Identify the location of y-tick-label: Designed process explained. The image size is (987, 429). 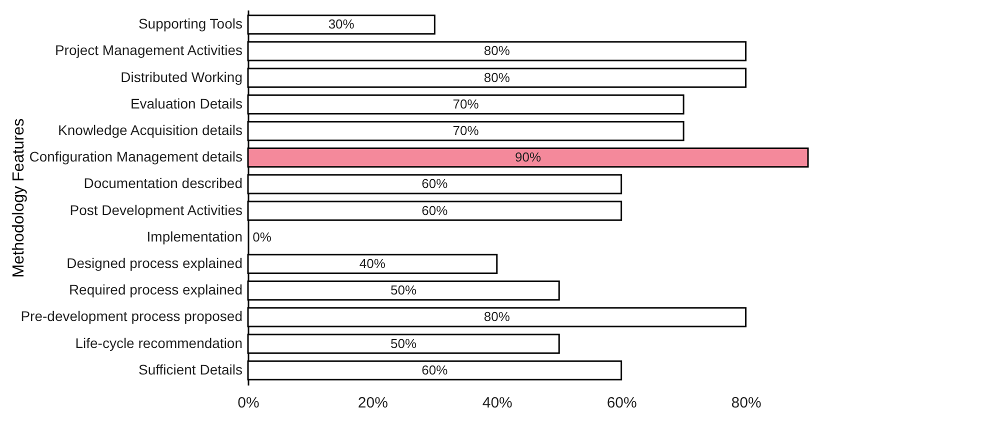
(154, 262).